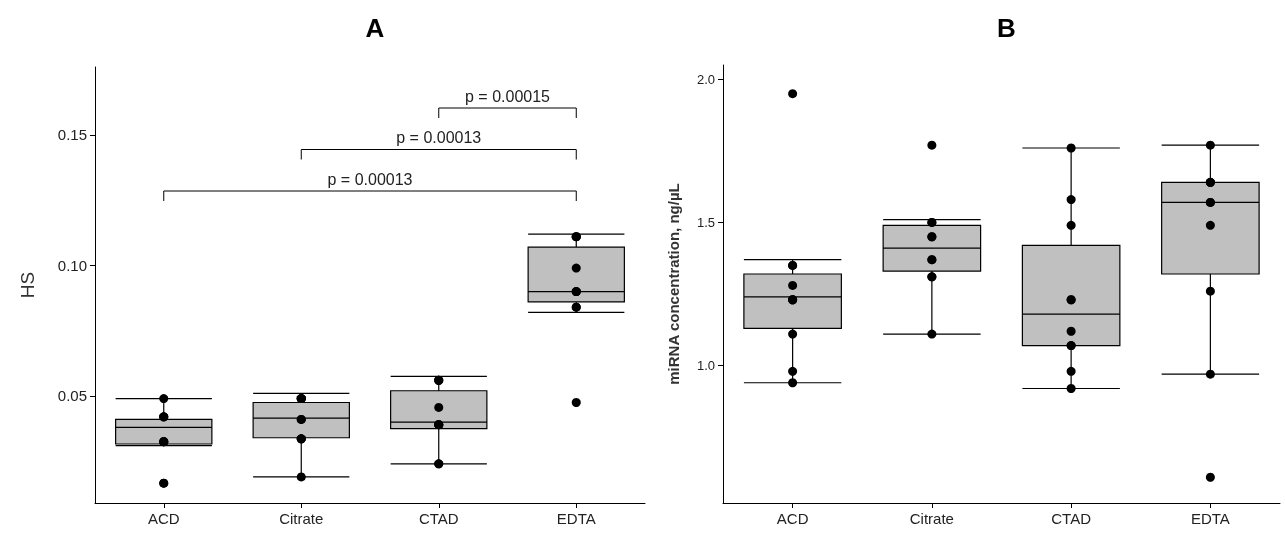  I want to click on y-tick-label: 1.0, so click(705, 366).